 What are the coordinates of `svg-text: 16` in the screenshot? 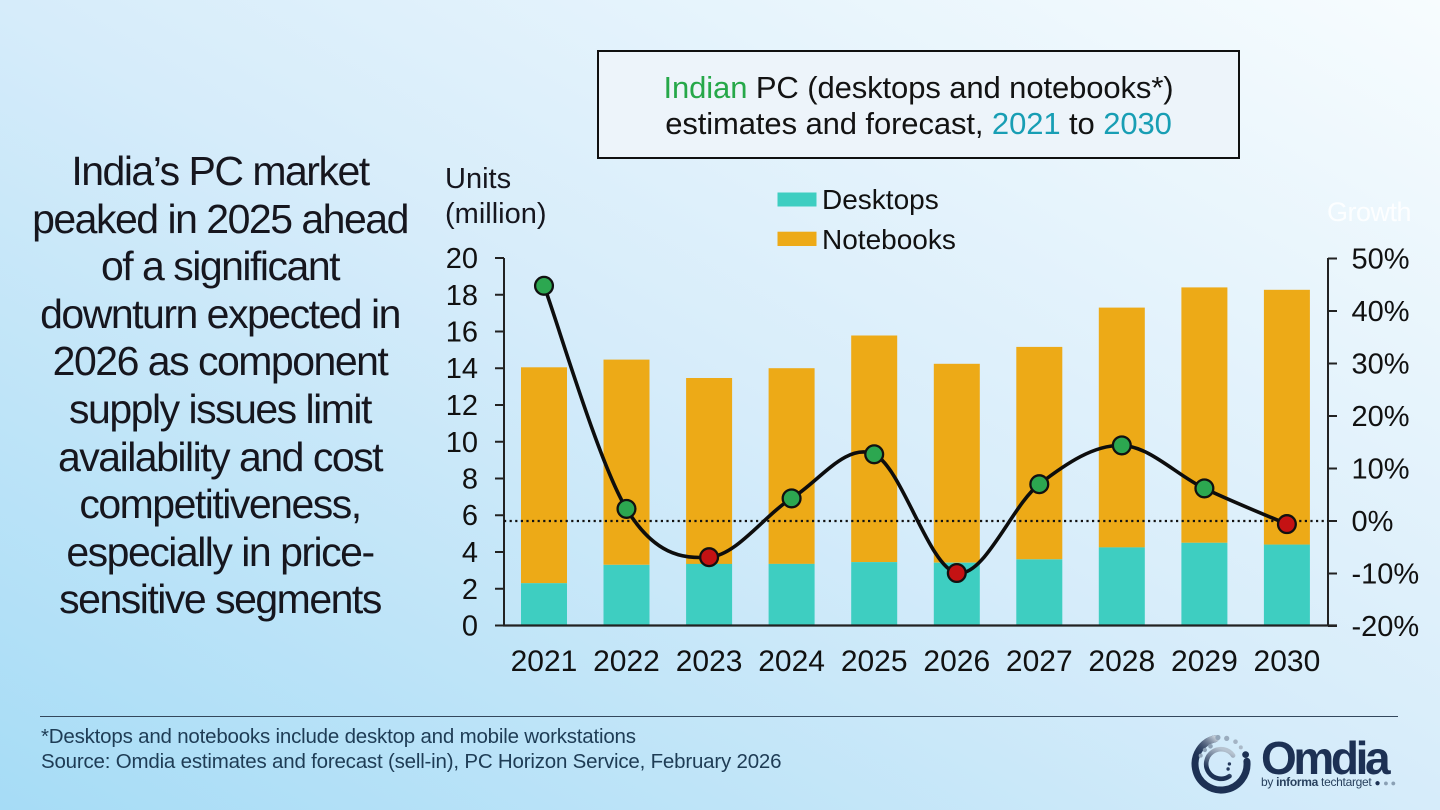 It's located at (462, 333).